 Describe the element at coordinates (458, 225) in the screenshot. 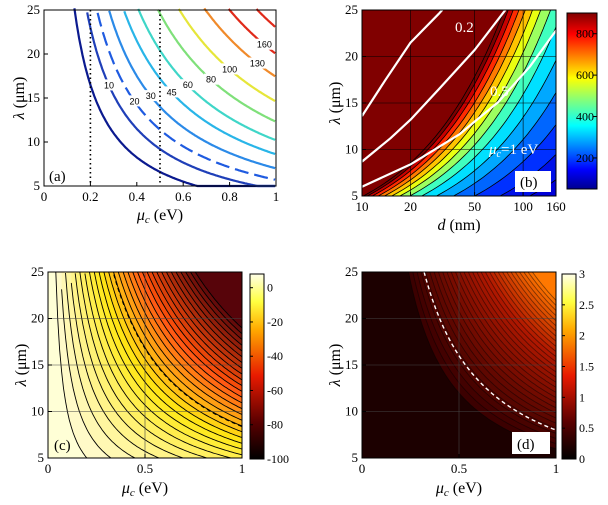

I see `panel-b-xlabel: d (nm)` at that location.